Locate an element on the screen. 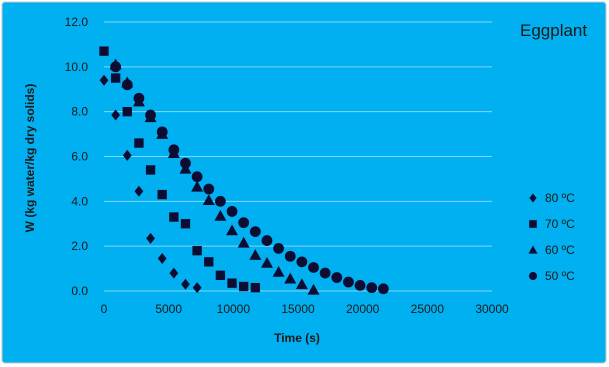 The width and height of the screenshot is (609, 367). legend-item: 80 ºC is located at coordinates (552, 198).